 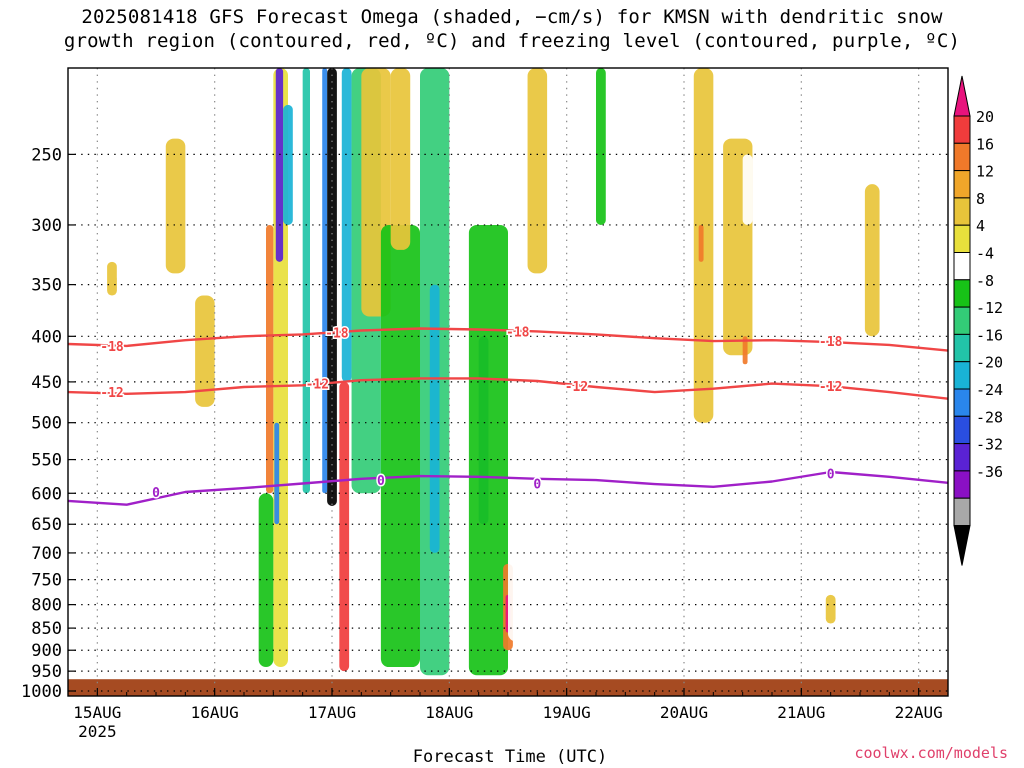 I want to click on y-tick-label: 550, so click(x=46, y=461).